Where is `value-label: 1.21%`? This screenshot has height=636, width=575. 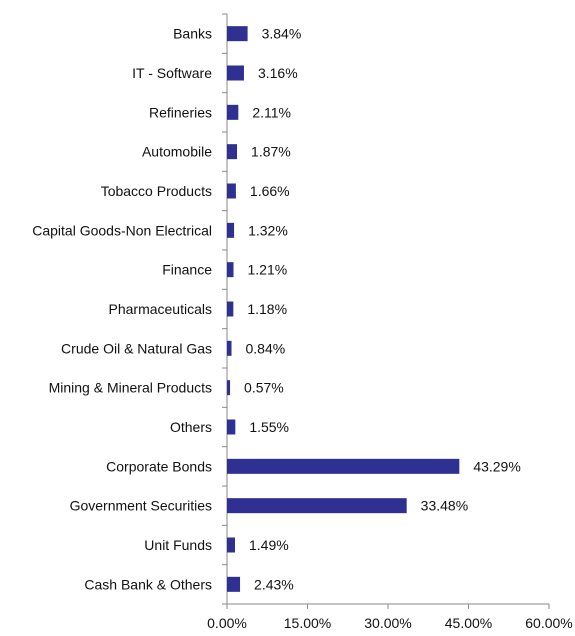 value-label: 1.21% is located at coordinates (267, 270).